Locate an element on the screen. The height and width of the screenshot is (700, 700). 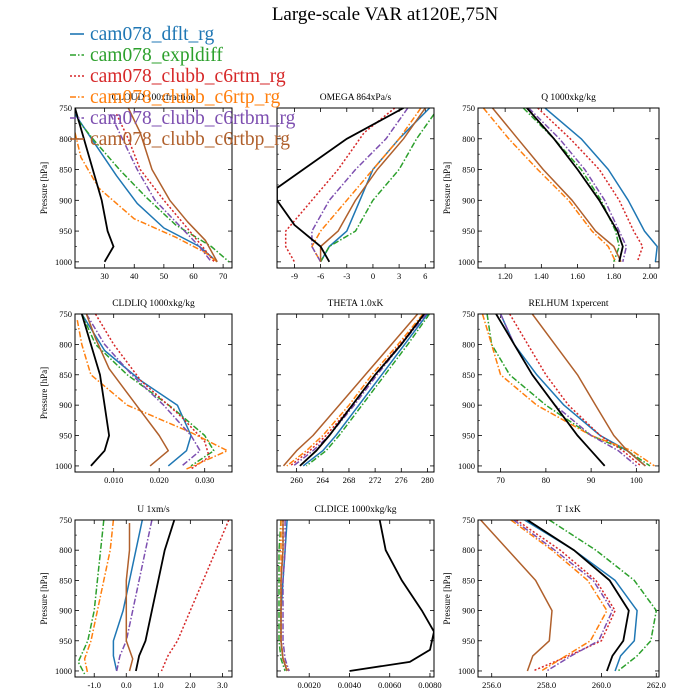
x-tick-label: 2.00 is located at coordinates (650, 276).